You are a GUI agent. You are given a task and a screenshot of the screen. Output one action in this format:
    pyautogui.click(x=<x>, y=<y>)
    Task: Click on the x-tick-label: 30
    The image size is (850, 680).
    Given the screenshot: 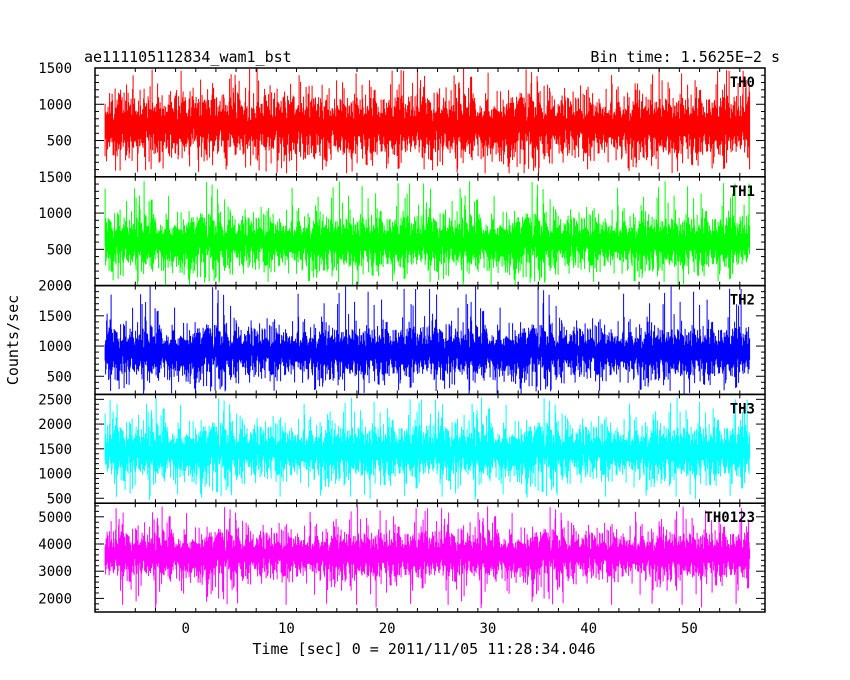 What is the action you would take?
    pyautogui.click(x=488, y=629)
    